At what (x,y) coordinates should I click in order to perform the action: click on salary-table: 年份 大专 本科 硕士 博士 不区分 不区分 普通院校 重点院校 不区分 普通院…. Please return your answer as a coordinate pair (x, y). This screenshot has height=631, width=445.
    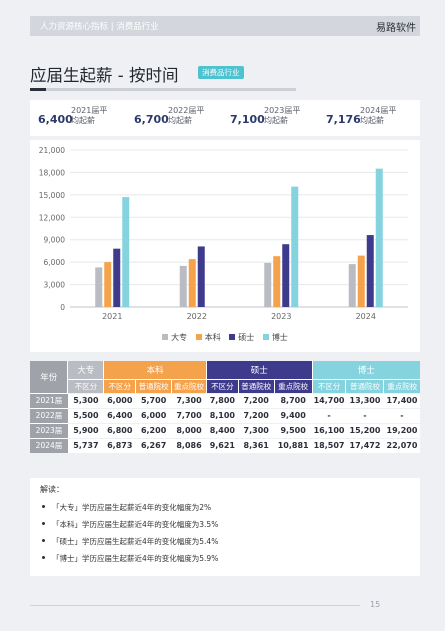
    Looking at the image, I should click on (225, 407).